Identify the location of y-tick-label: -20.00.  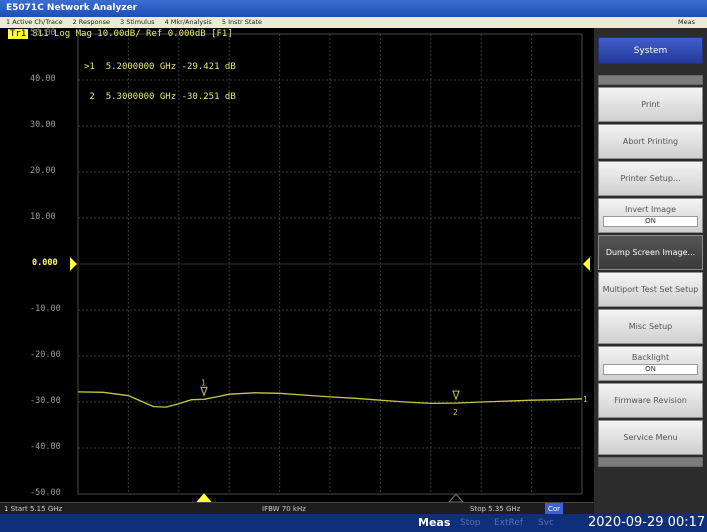
(45, 355).